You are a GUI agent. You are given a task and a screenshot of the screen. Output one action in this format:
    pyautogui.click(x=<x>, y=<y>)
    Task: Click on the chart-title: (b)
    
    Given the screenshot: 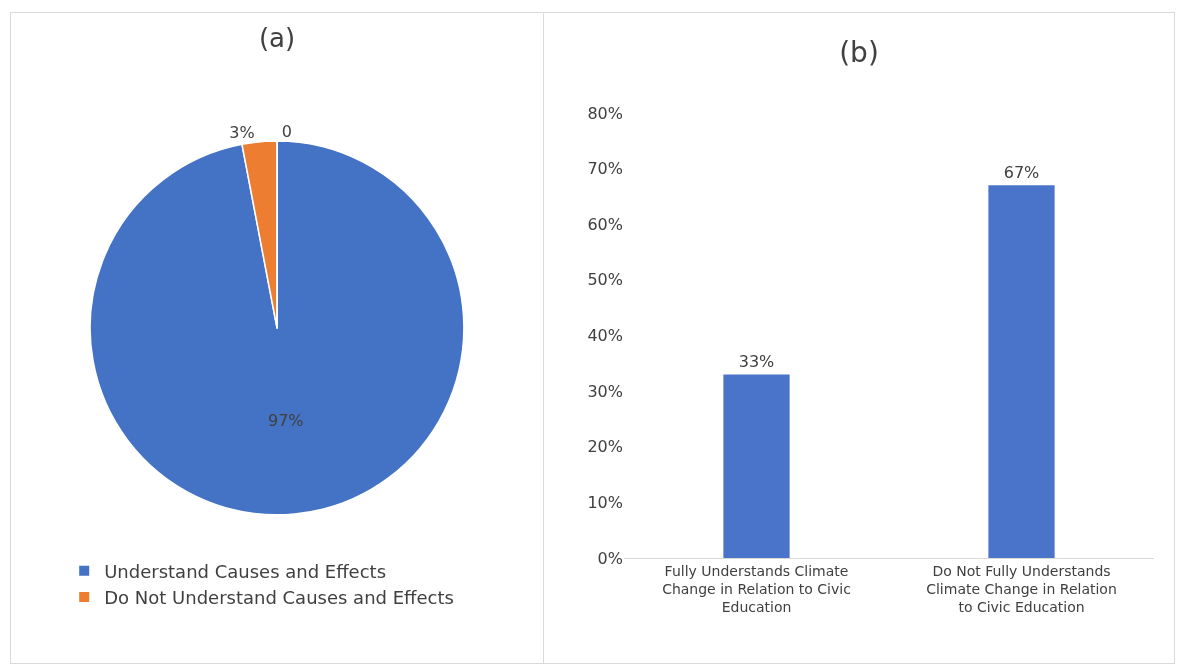 What is the action you would take?
    pyautogui.click(x=859, y=52)
    